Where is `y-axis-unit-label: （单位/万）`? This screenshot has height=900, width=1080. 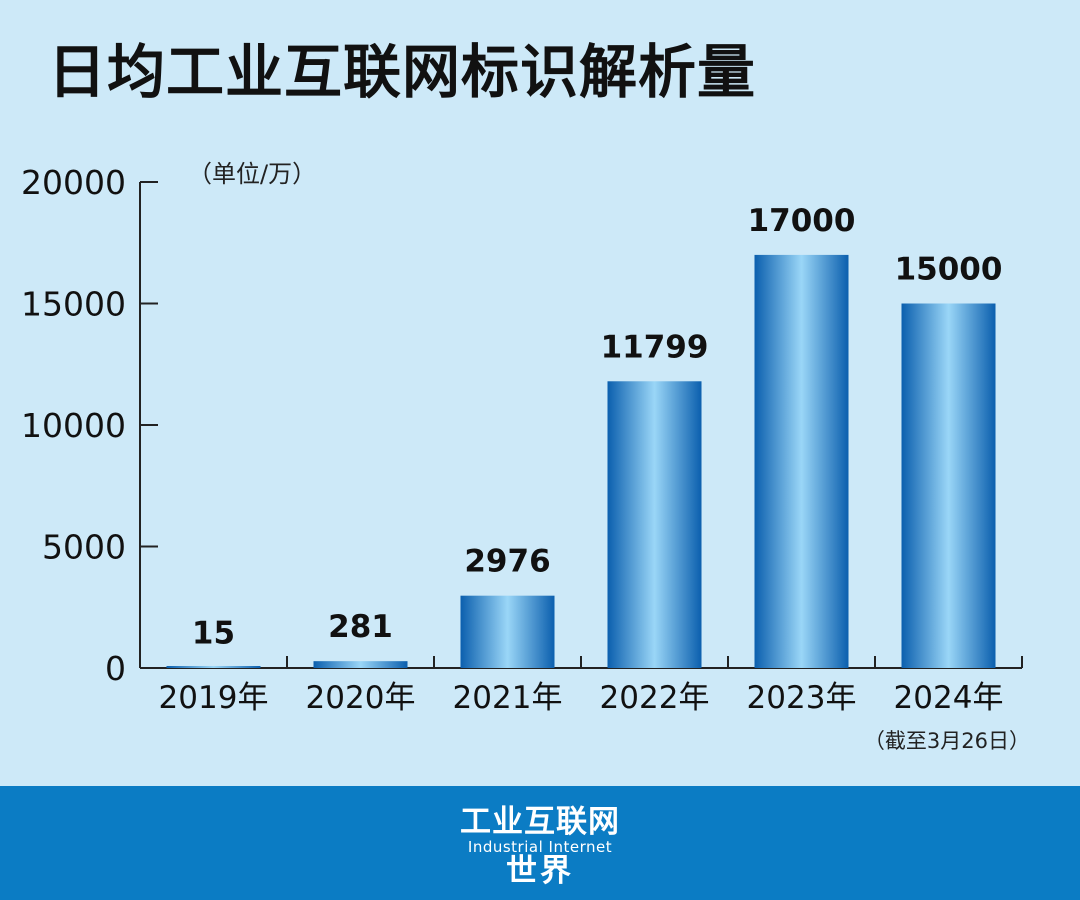
y-axis-unit-label: （单位/万） is located at coordinates (252, 174).